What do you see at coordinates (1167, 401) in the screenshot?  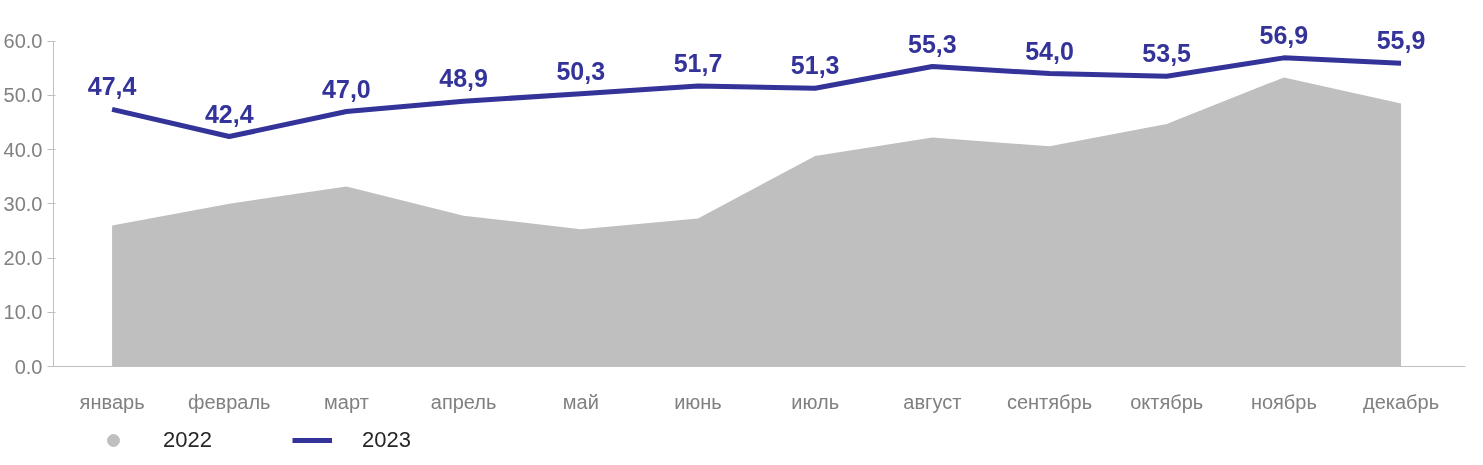 I see `x-tick-label: октябрь` at bounding box center [1167, 401].